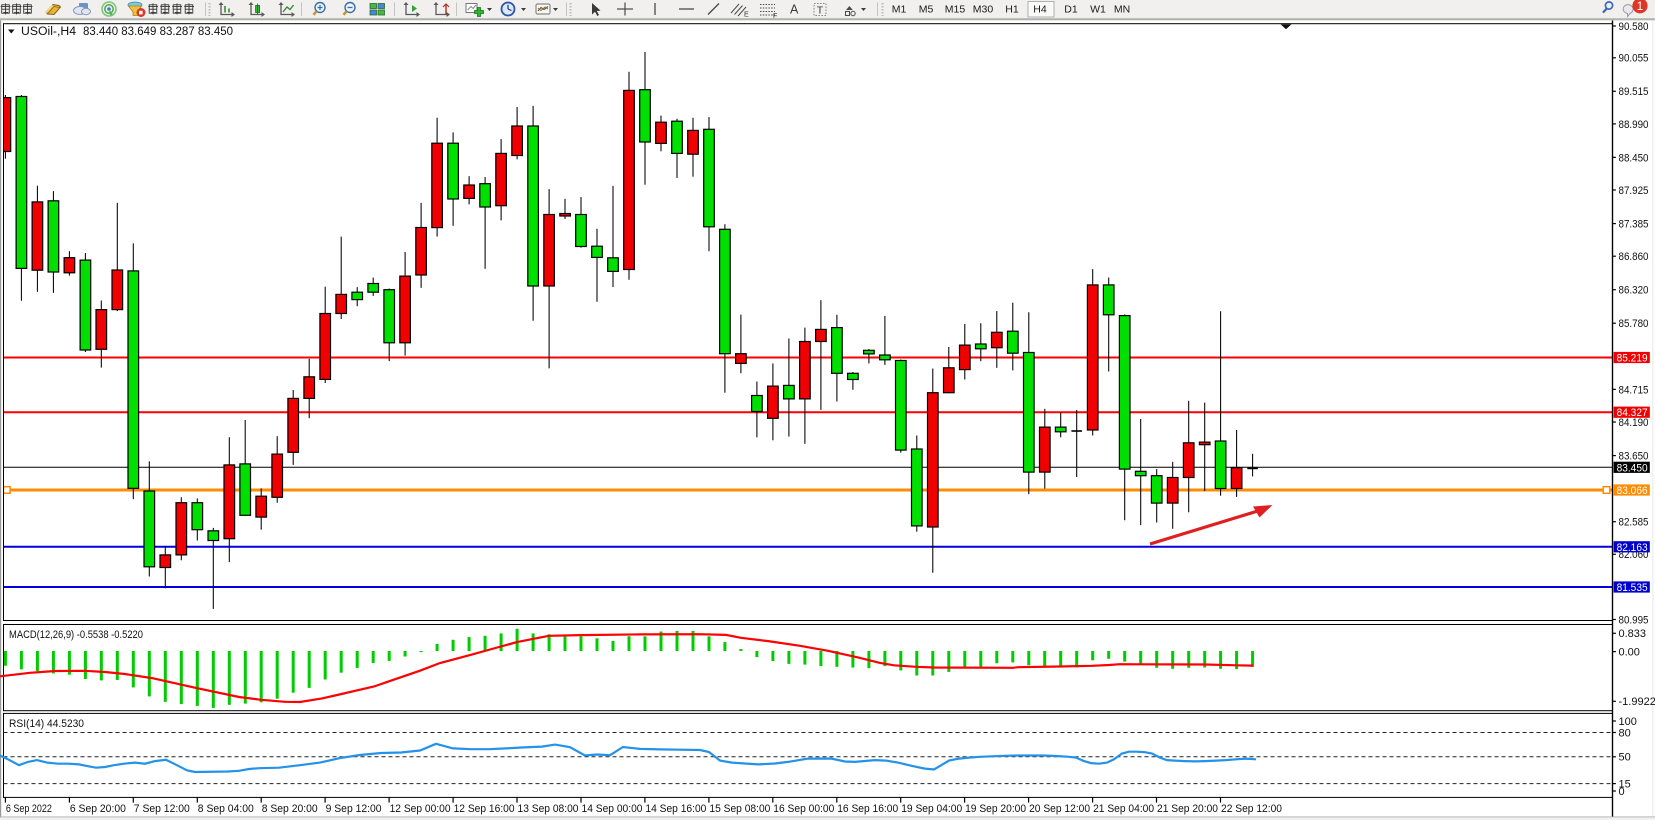  What do you see at coordinates (98, 809) in the screenshot?
I see `svg-text: 6 Sep 20:00` at bounding box center [98, 809].